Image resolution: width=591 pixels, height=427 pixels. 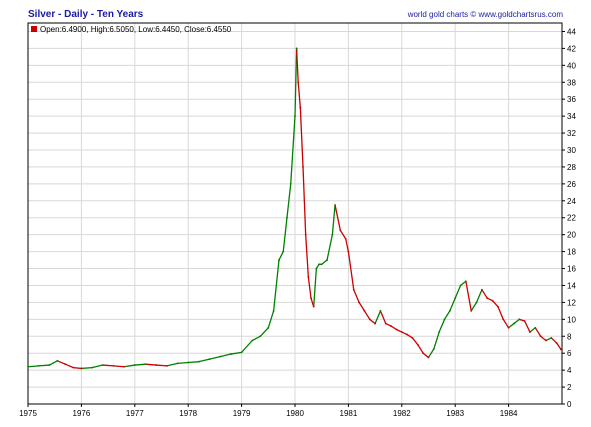 What do you see at coordinates (571, 218) in the screenshot?
I see `y-tick-label: 22` at bounding box center [571, 218].